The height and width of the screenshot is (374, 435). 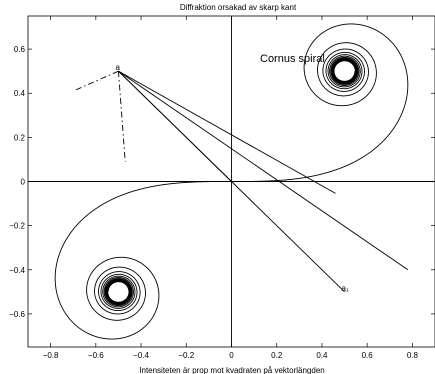 What do you see at coordinates (292, 59) in the screenshot?
I see `cornu-annotation: Cornus spiral` at bounding box center [292, 59].